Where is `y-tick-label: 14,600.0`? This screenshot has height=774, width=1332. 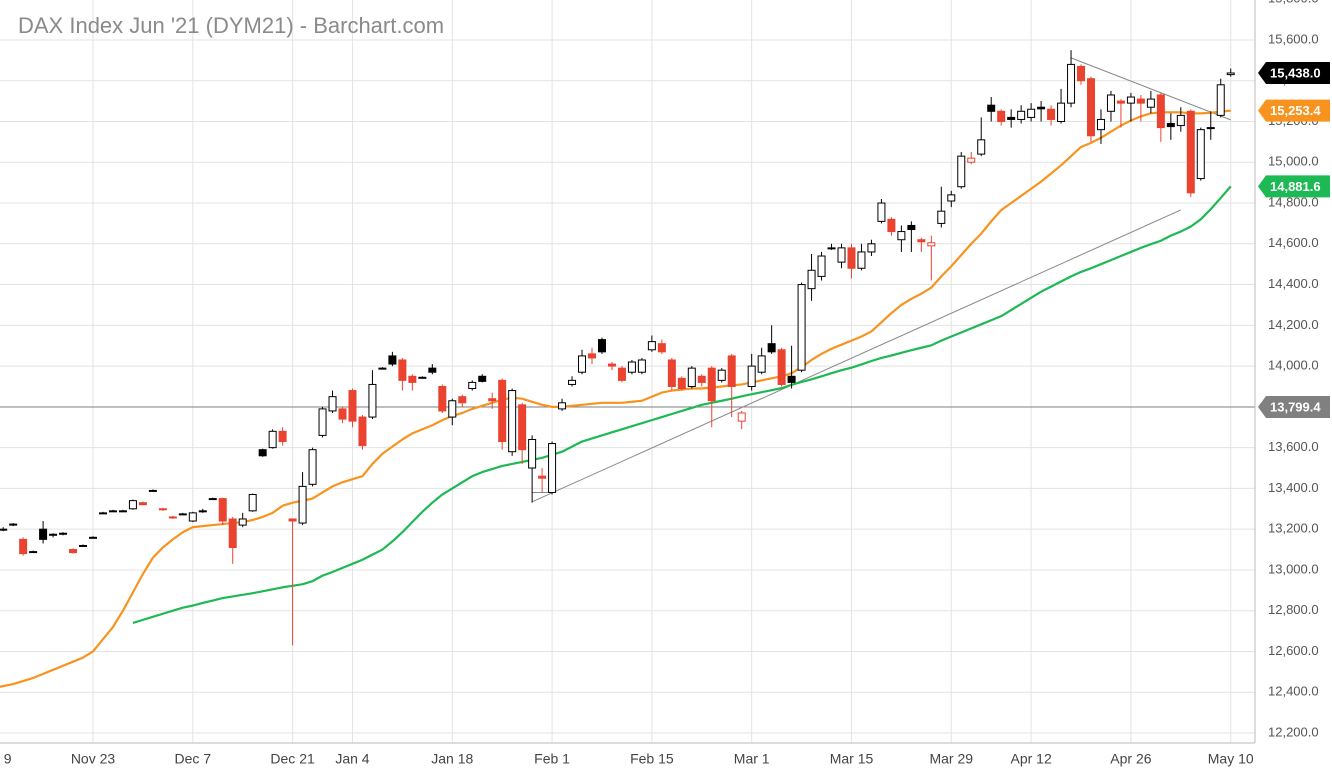 y-tick-label: 14,600.0 is located at coordinates (1293, 242).